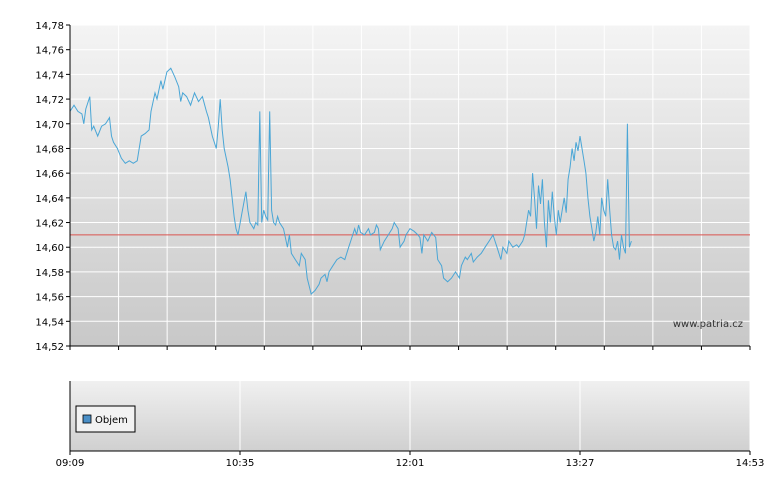 Image resolution: width=780 pixels, height=490 pixels. What do you see at coordinates (49, 298) in the screenshot?
I see `y-tick-label: 14,56` at bounding box center [49, 298].